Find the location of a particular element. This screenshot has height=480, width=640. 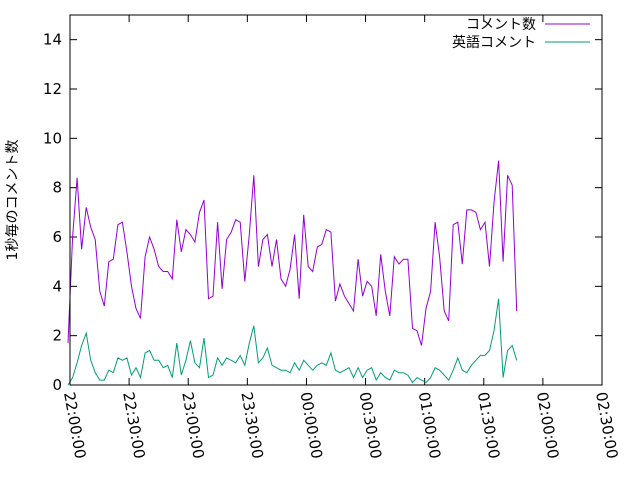

x-tick-label: 23:00:00 is located at coordinates (192, 425).